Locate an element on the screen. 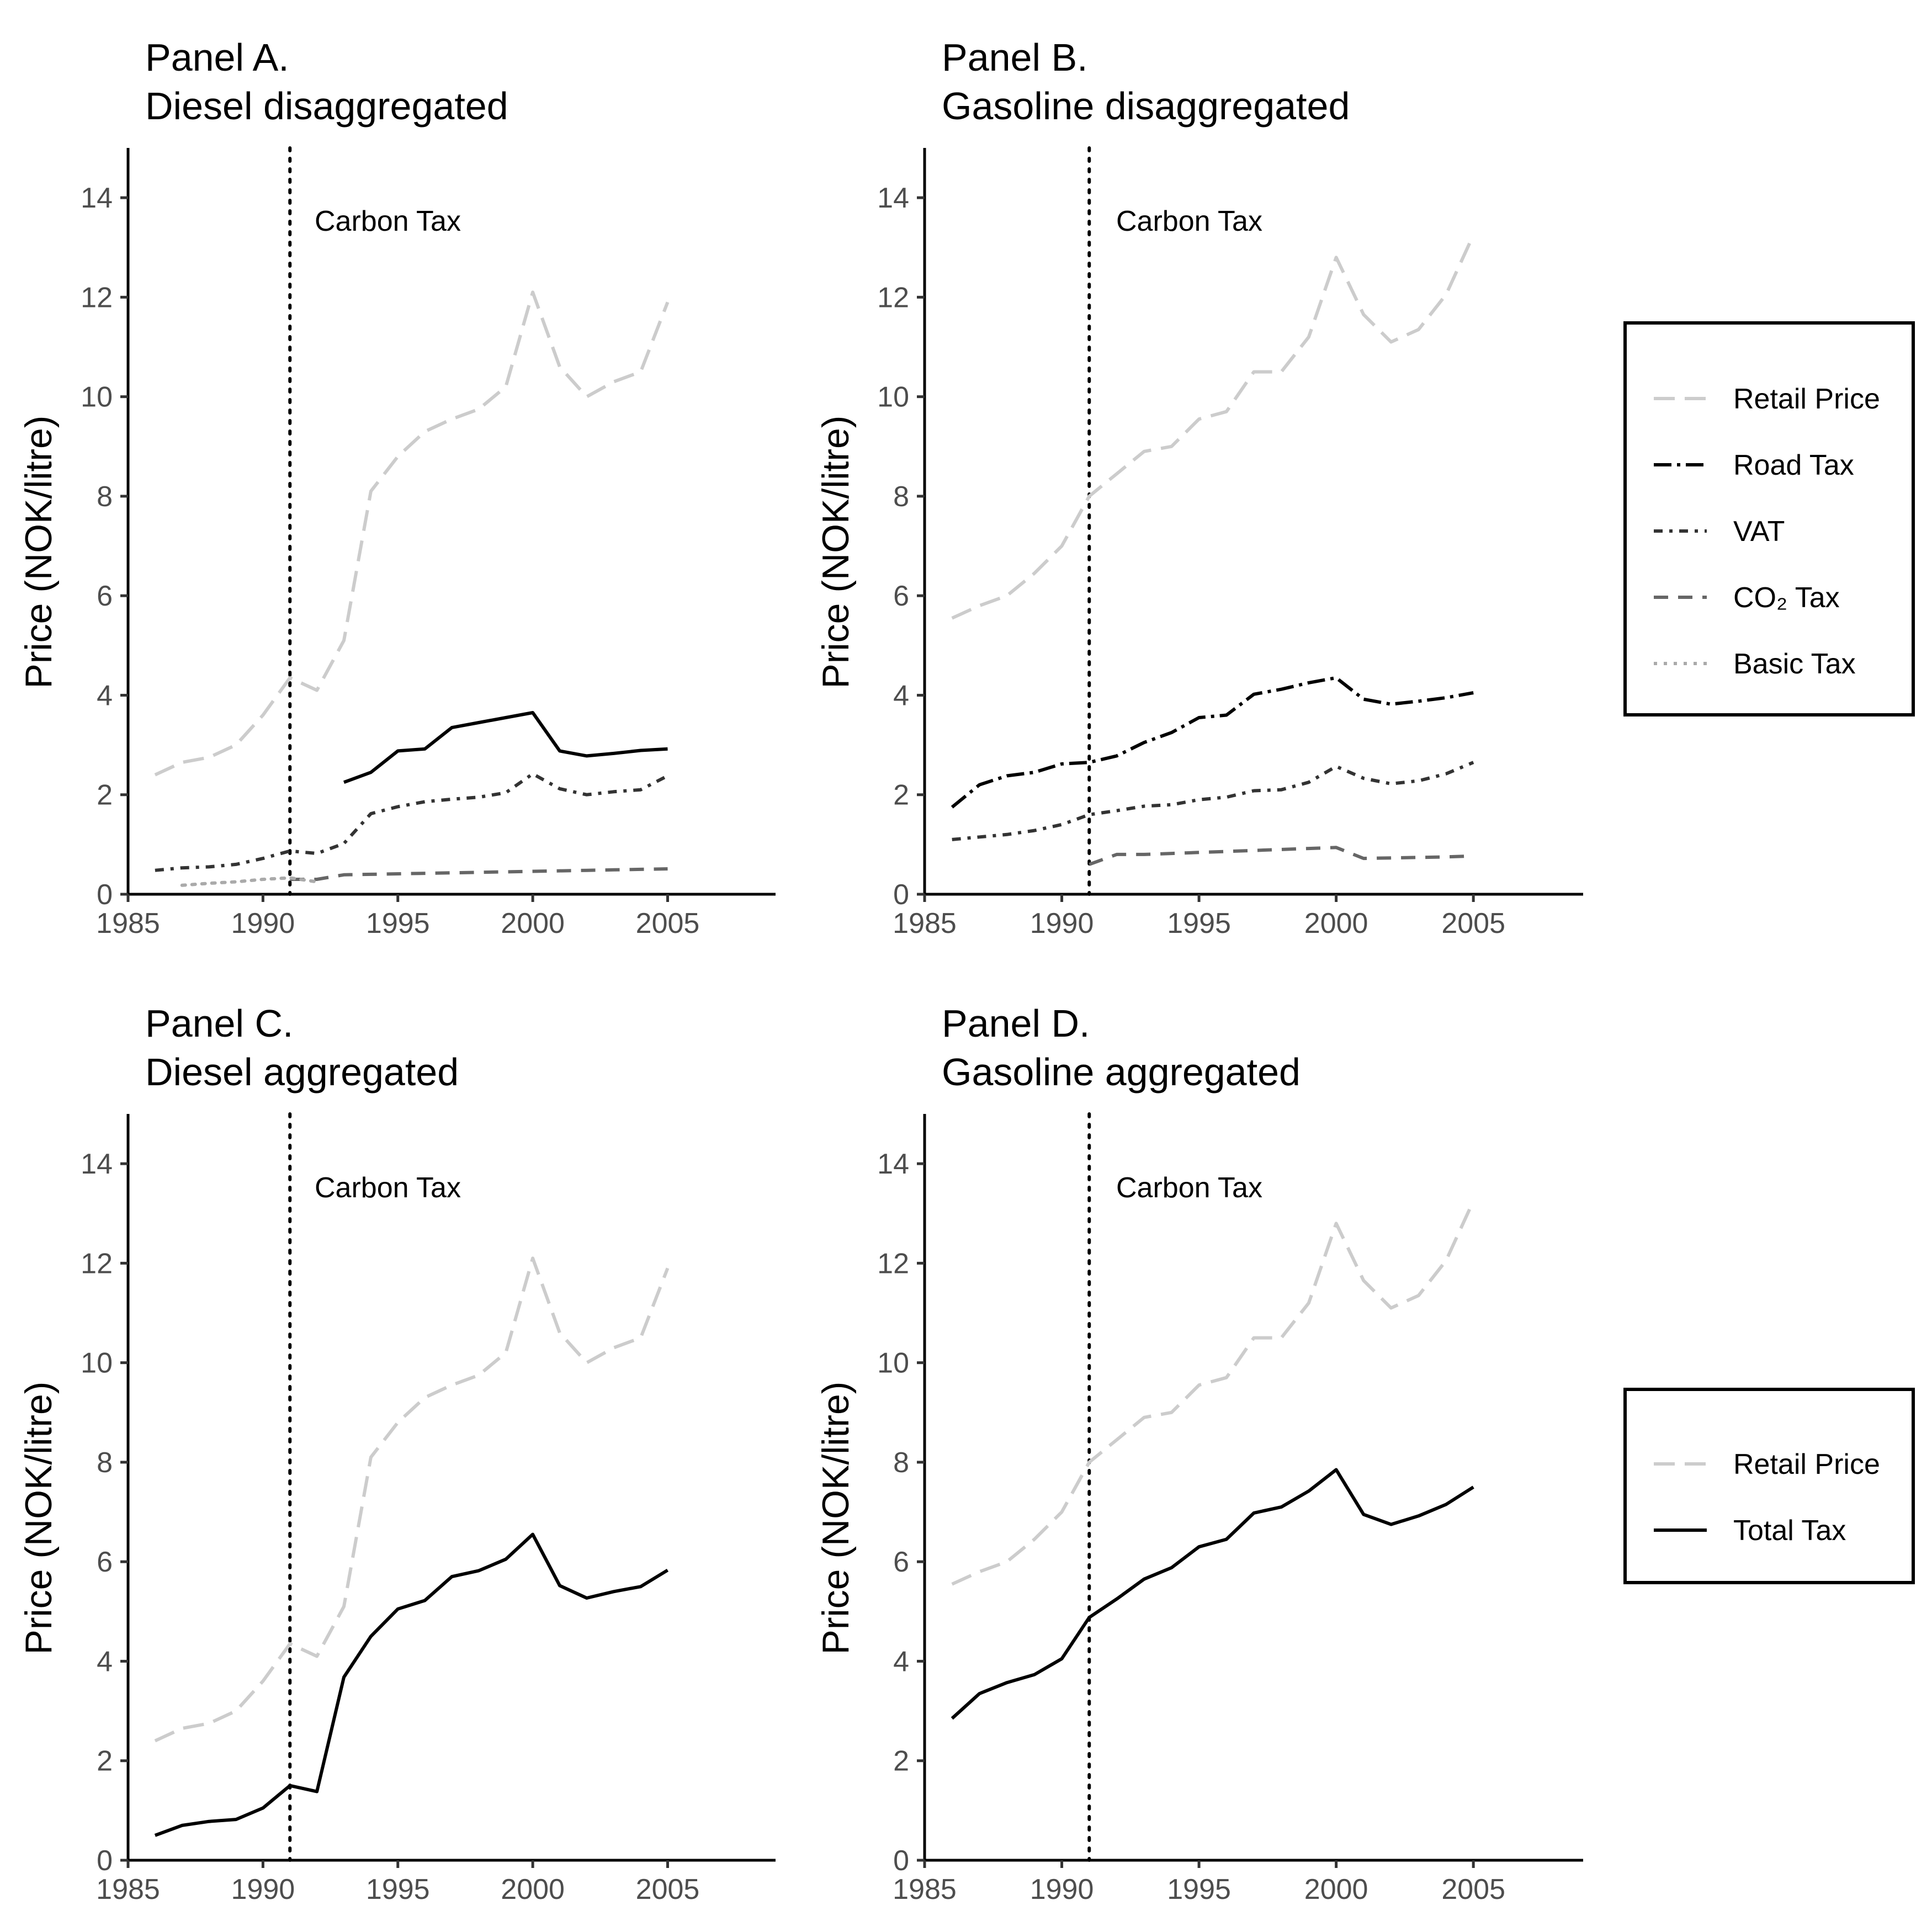  panel-d-y-tick-label: 2 is located at coordinates (901, 1761).